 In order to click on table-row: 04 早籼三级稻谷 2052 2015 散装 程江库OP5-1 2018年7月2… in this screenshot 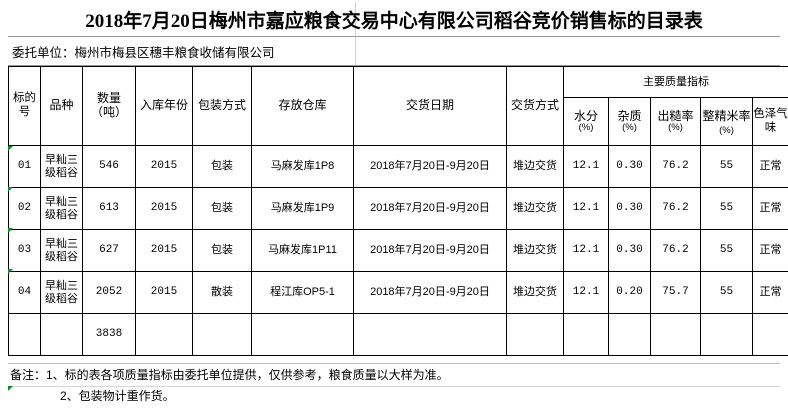, I will do `click(398, 292)`.